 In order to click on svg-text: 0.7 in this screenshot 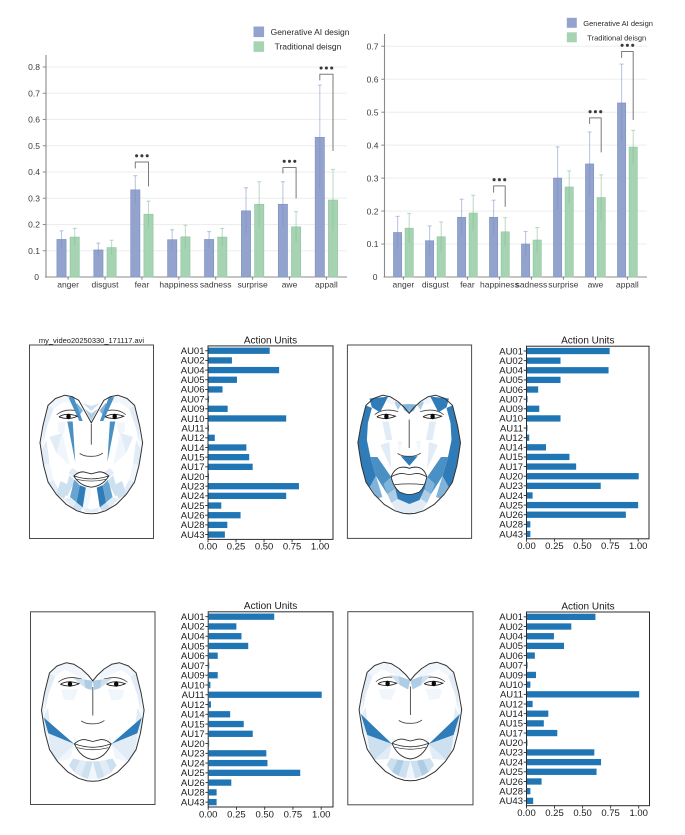, I will do `click(373, 47)`.